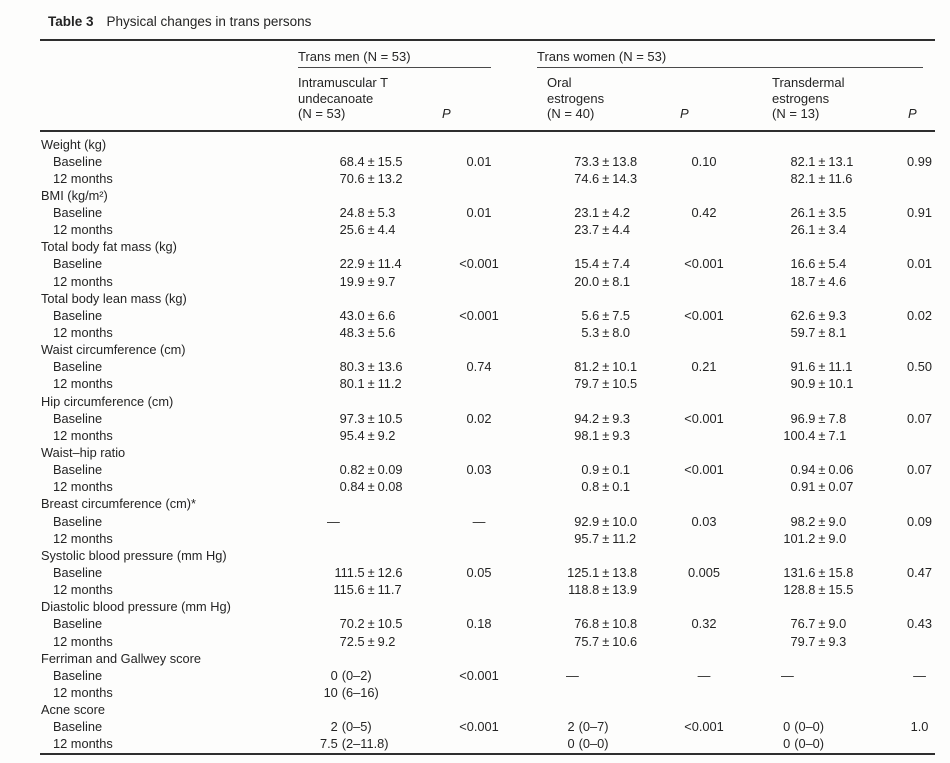  Describe the element at coordinates (803, 213) in the screenshot. I see `value-mean: 26.1` at that location.